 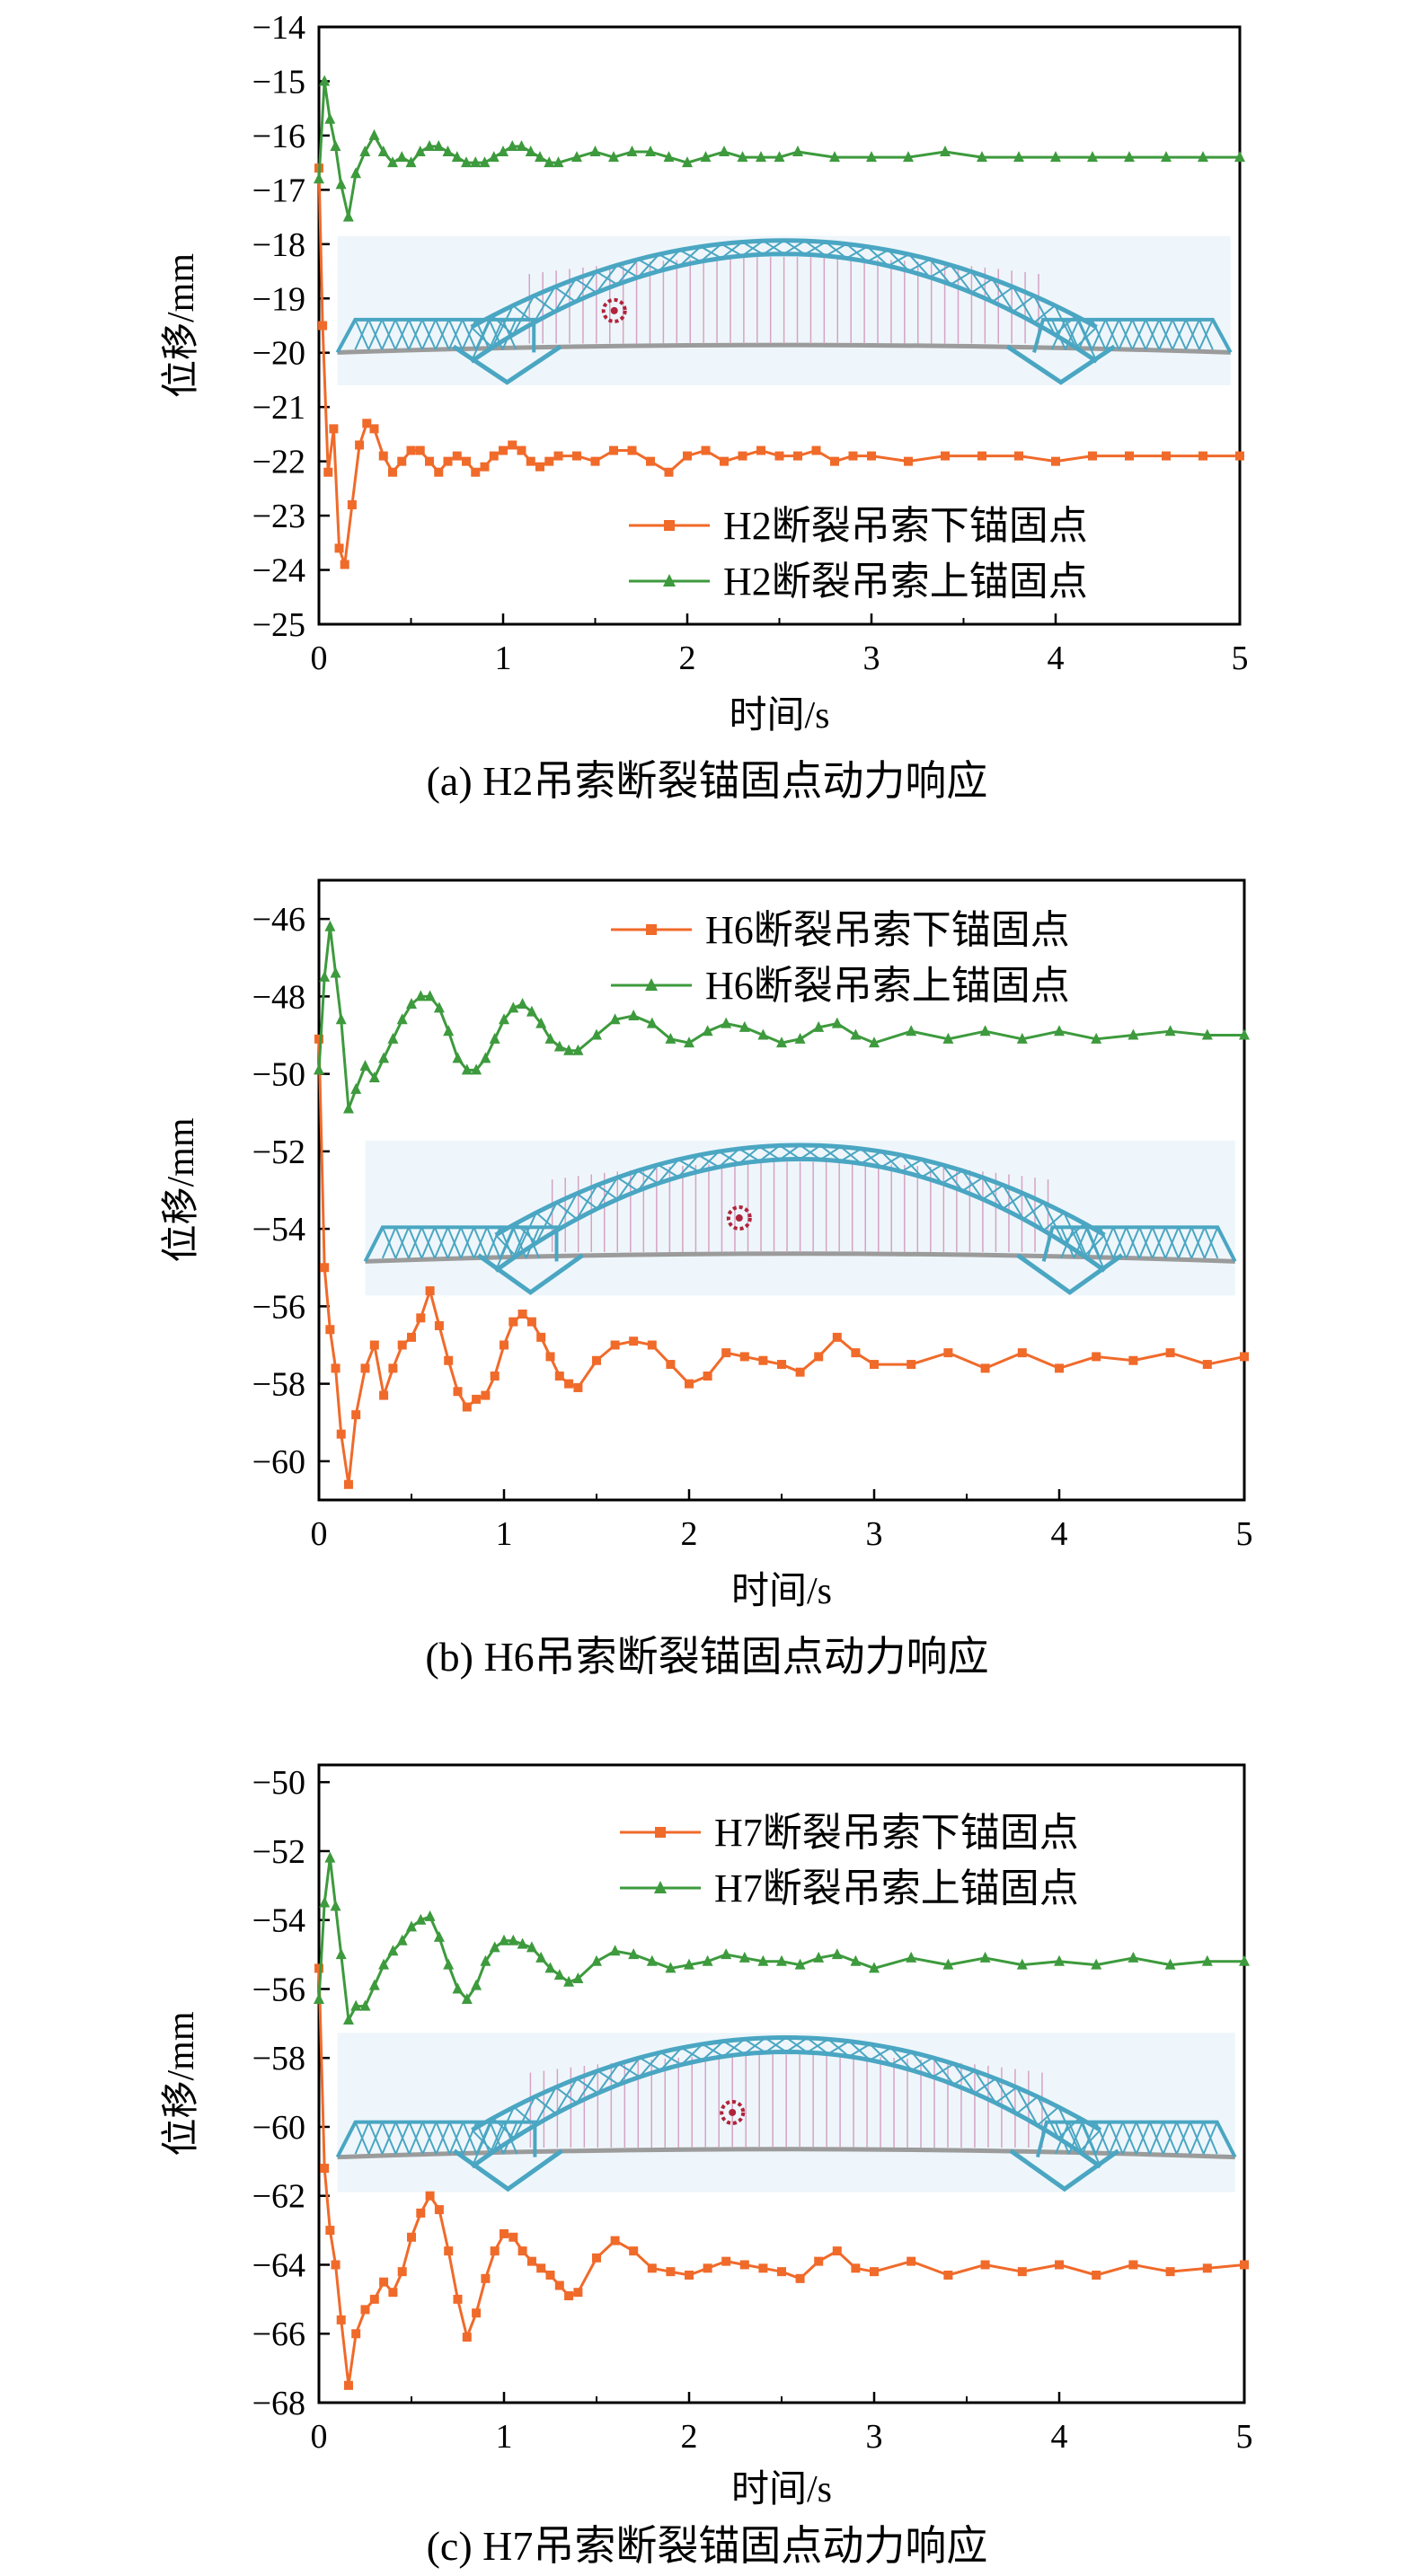 What do you see at coordinates (739, 1218) in the screenshot?
I see `cable-break-dot` at bounding box center [739, 1218].